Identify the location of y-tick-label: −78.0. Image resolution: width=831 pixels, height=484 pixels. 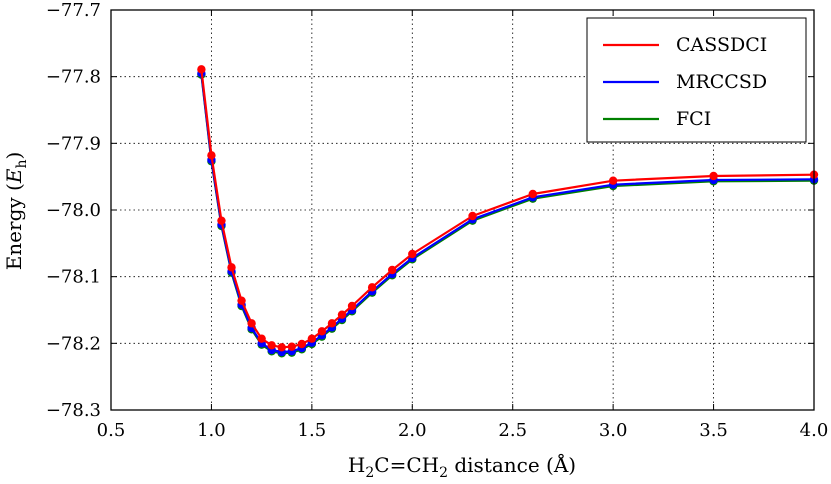
(73, 210).